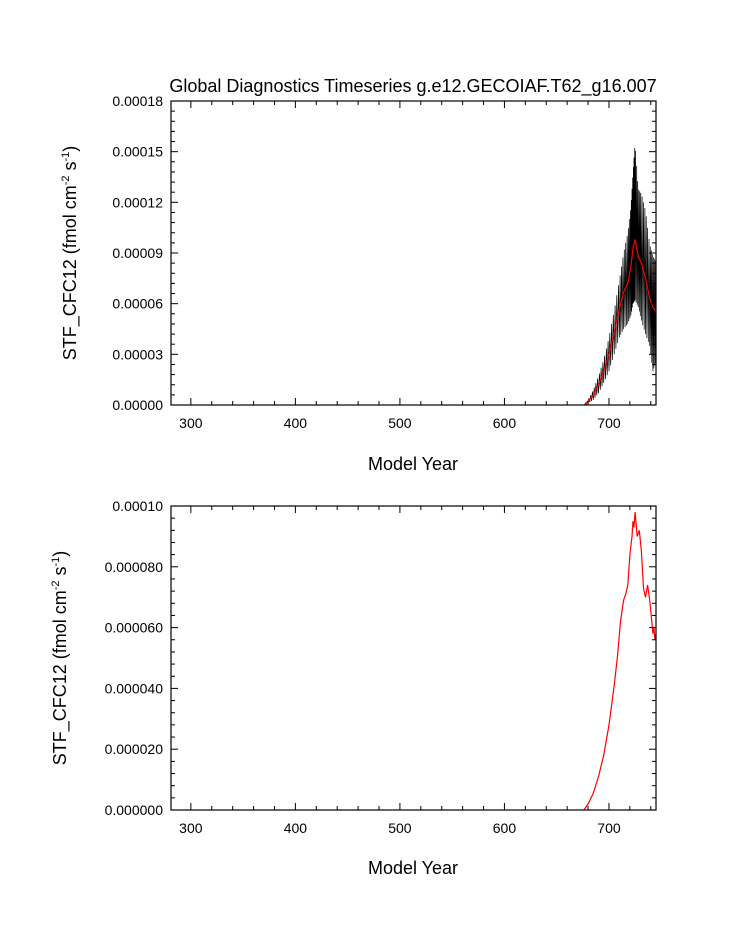 This screenshot has height=945, width=733. I want to click on y-tick-label: 0.00018, so click(137, 101).